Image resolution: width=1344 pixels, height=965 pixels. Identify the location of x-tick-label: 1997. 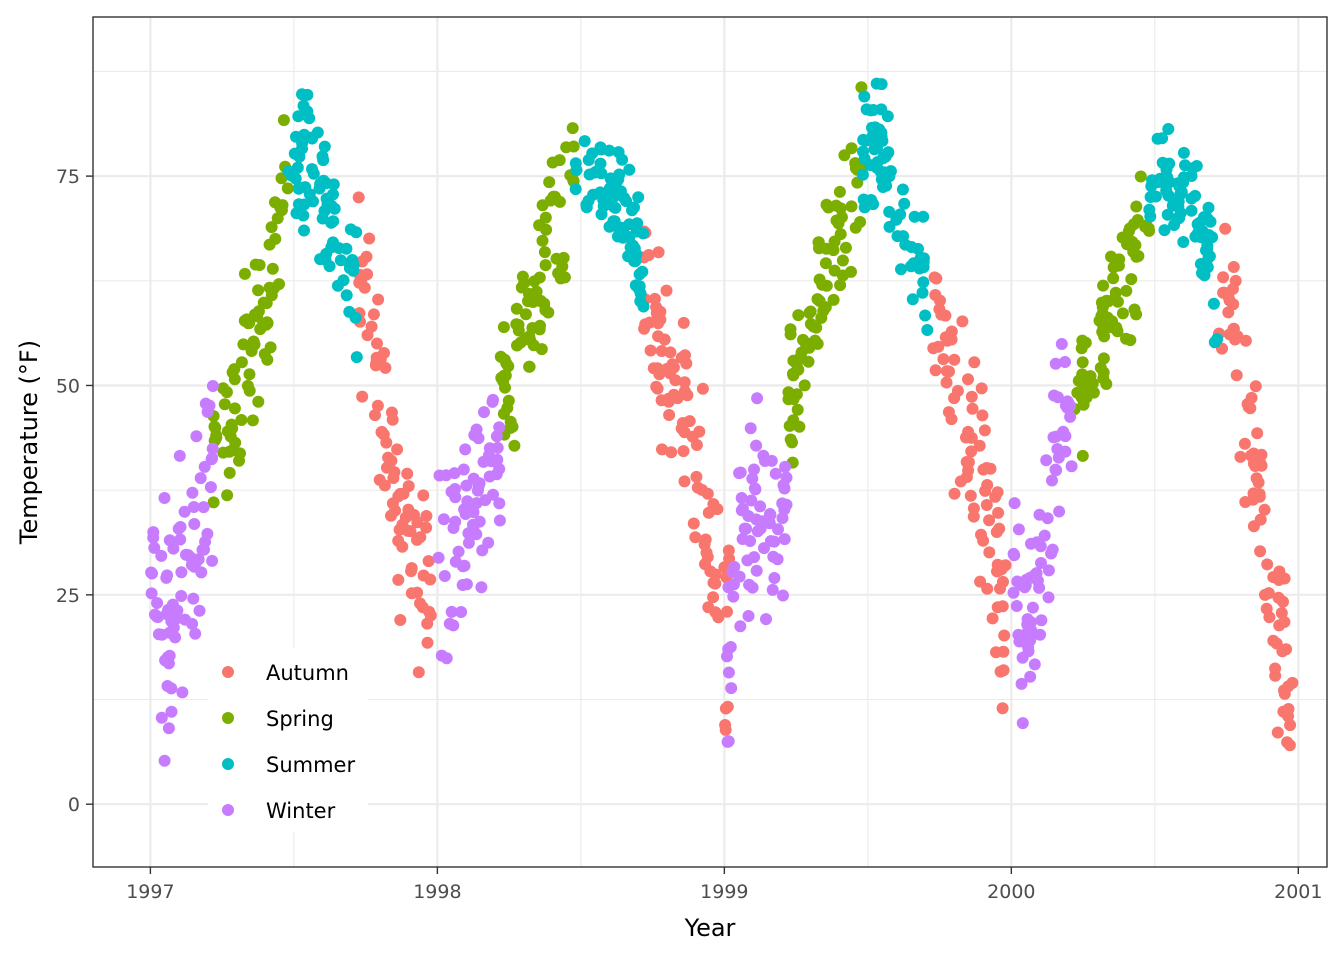
(150, 892).